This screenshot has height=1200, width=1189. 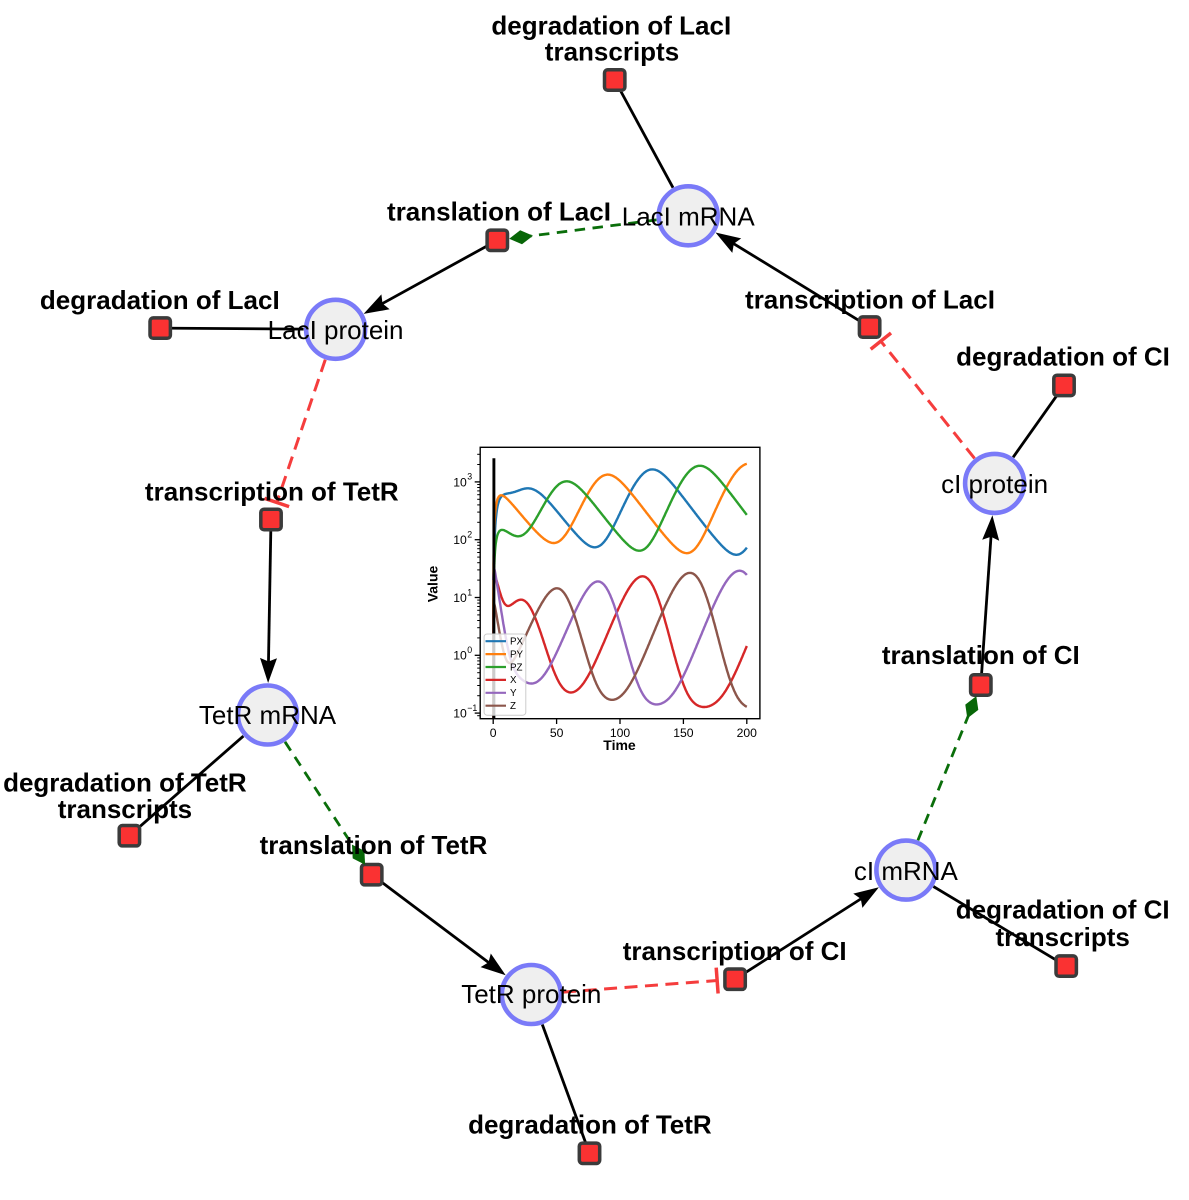 I want to click on svg-text: LacI mRNA, so click(x=689, y=216).